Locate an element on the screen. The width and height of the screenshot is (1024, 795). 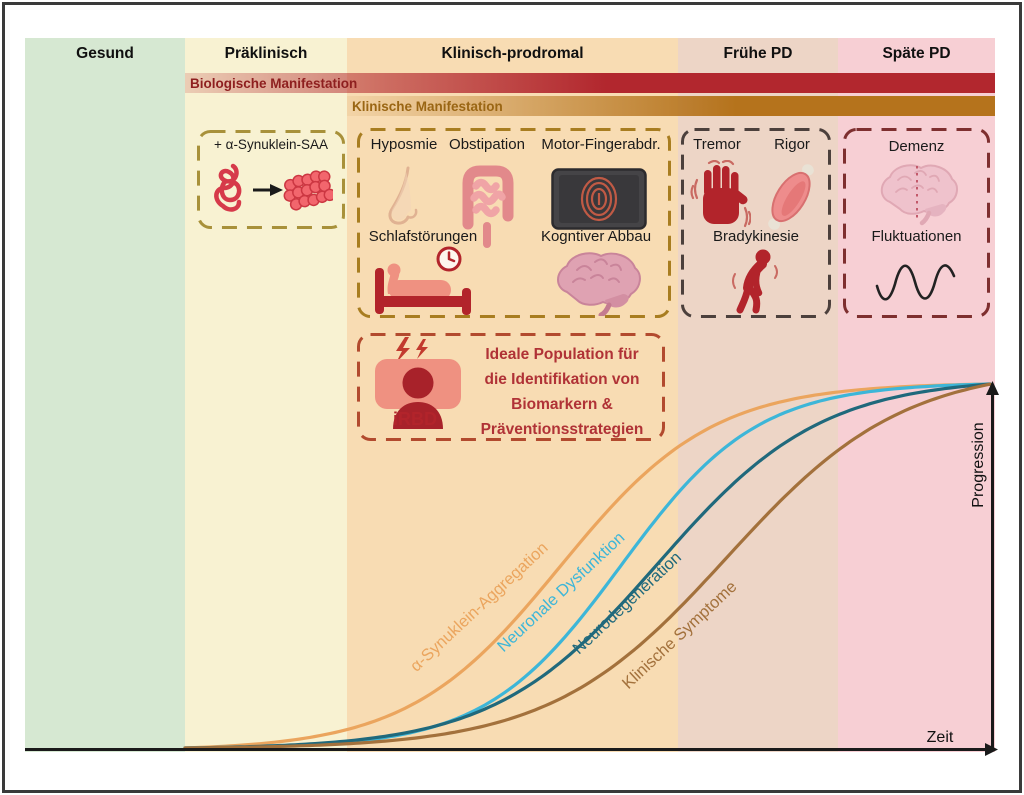
box-spaete-pd-symptoms: Demenz Fluktuationen is located at coordinates (916, 223).